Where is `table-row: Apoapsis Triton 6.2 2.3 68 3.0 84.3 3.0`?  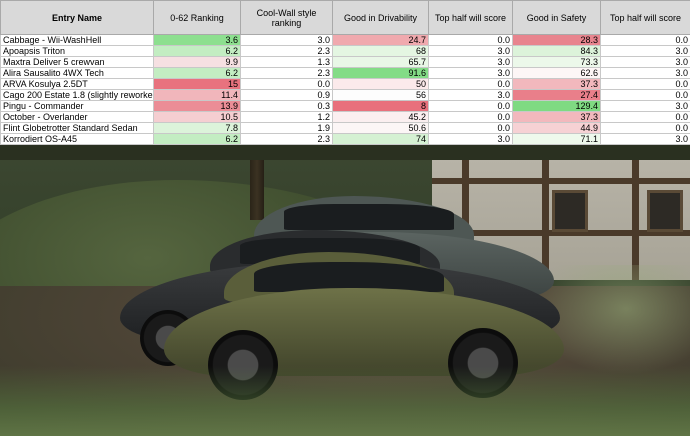
table-row: Apoapsis Triton 6.2 2.3 68 3.0 84.3 3.0 is located at coordinates (345, 51).